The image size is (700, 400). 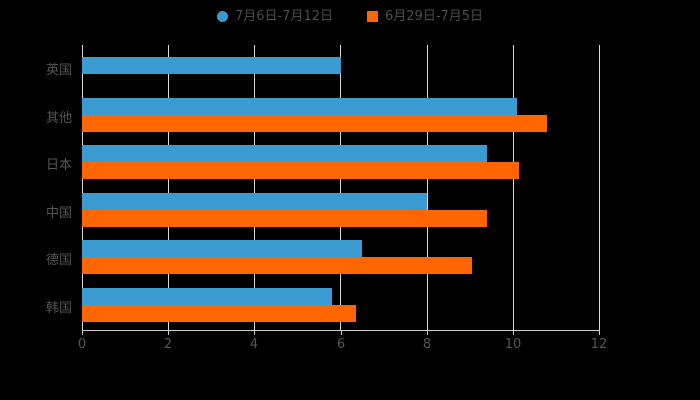 I want to click on bar-series1-cat5, so click(x=219, y=313).